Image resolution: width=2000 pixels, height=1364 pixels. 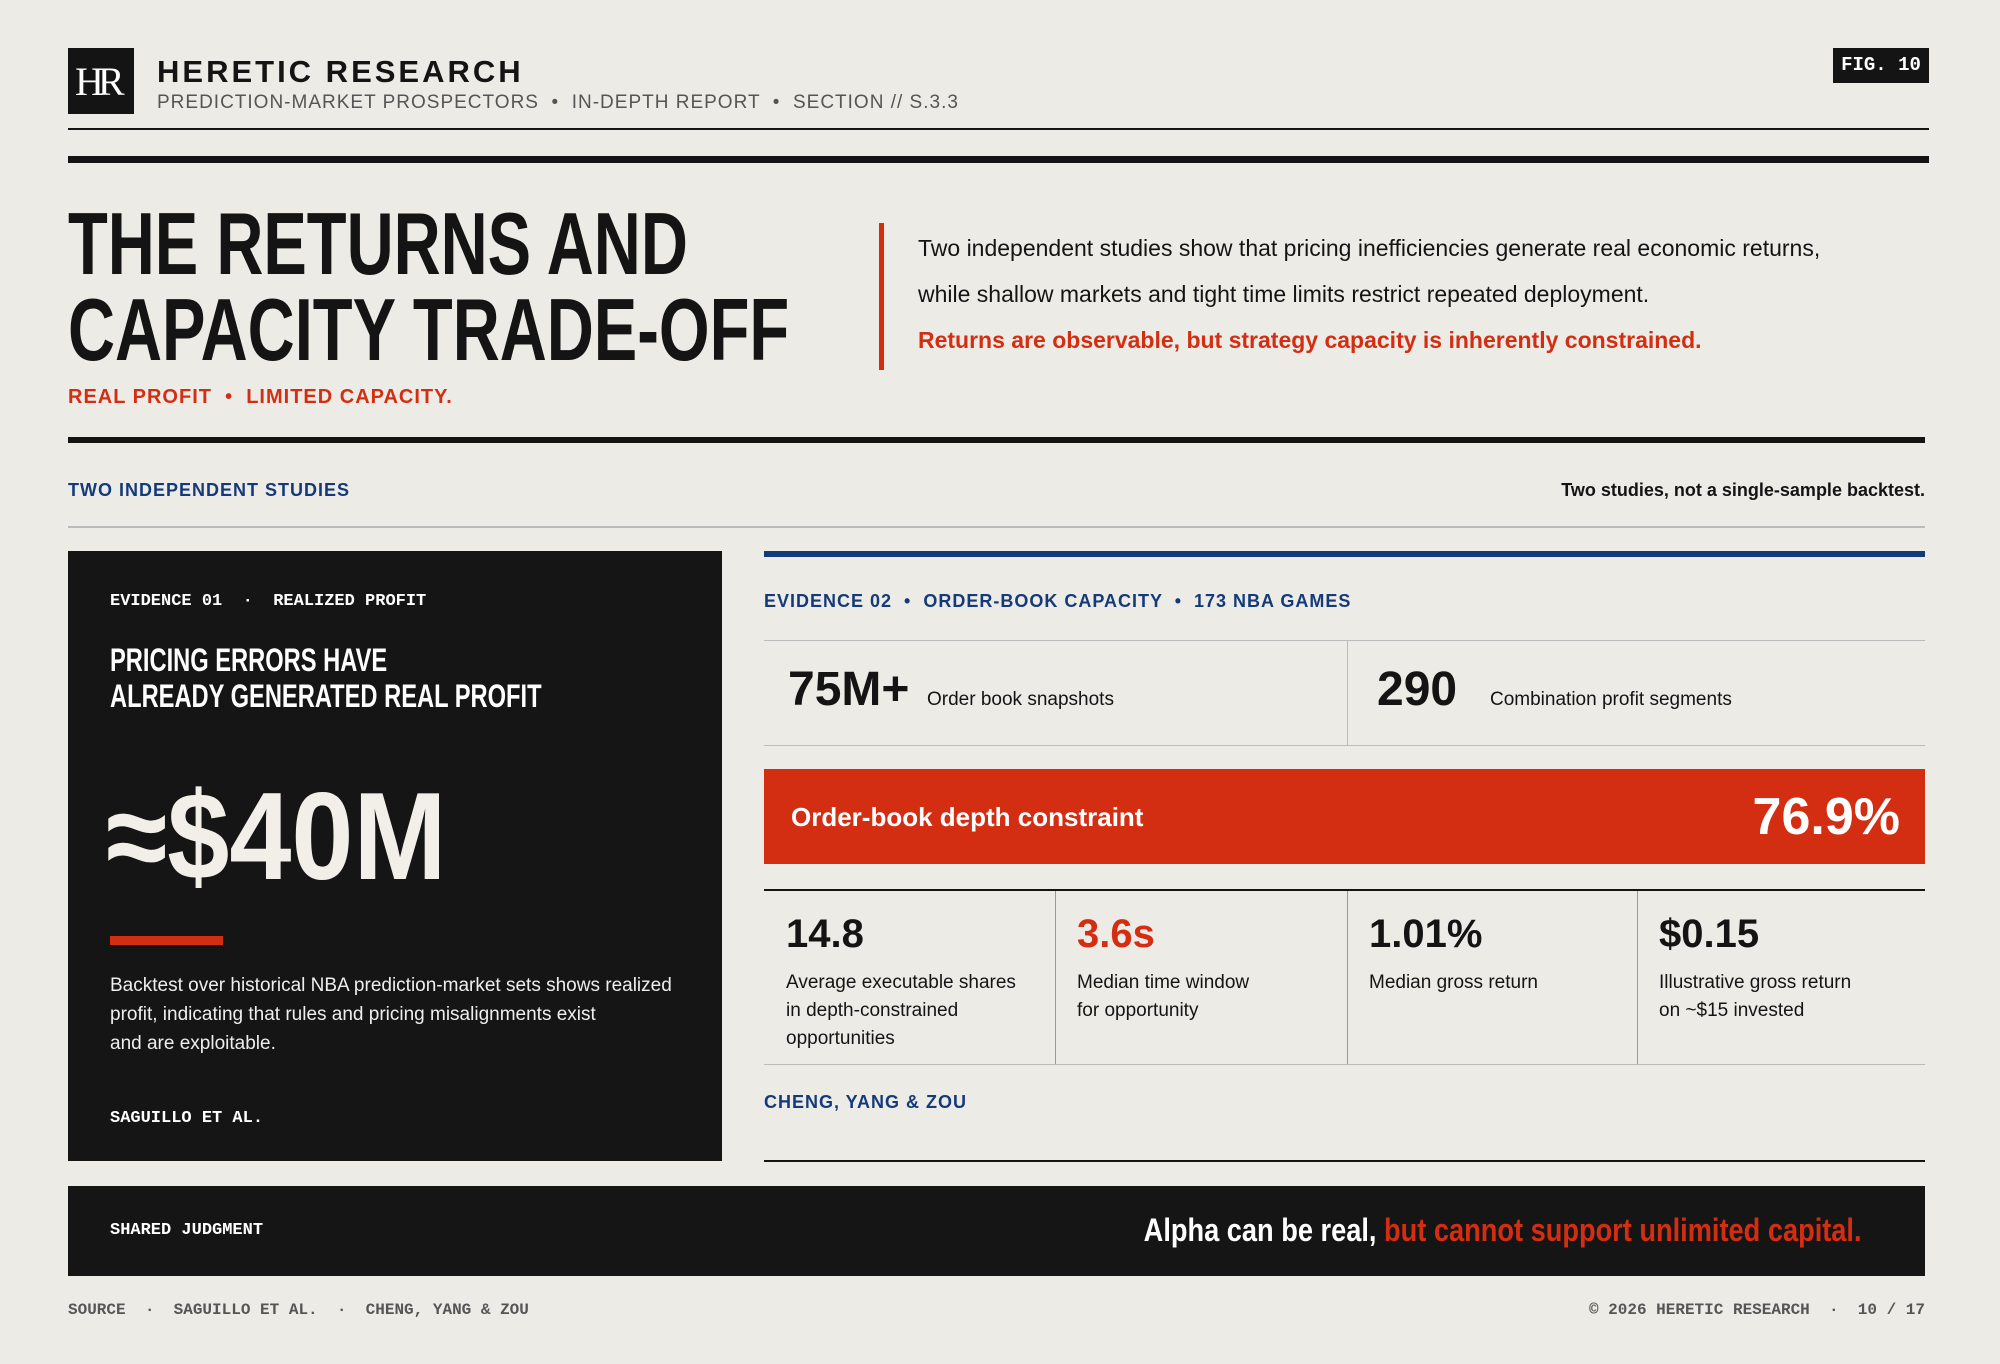 I want to click on fig-label: FIG. 10, so click(x=1881, y=65).